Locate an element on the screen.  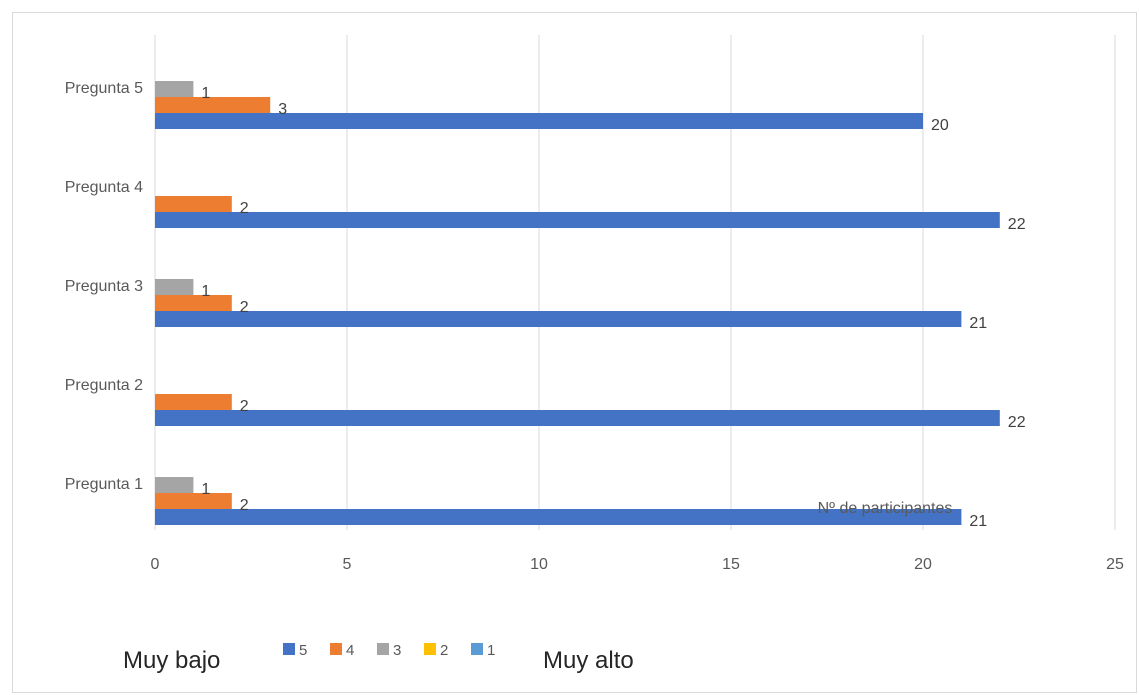
x-tick-label: 10 is located at coordinates (539, 564).